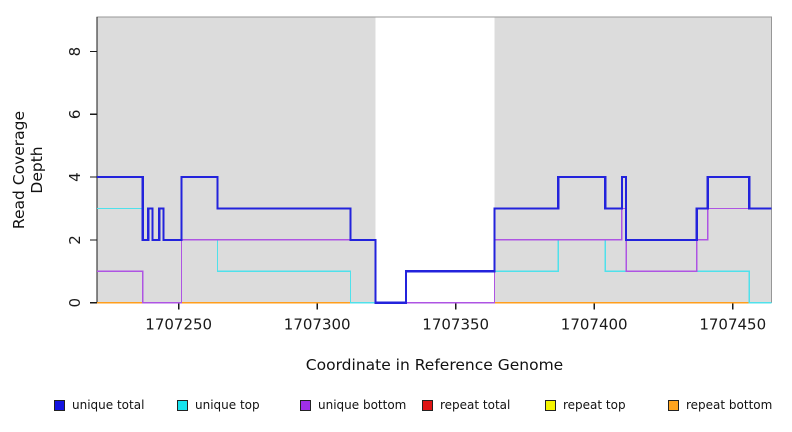 The width and height of the screenshot is (792, 432). I want to click on y-tick-label: 6, so click(75, 115).